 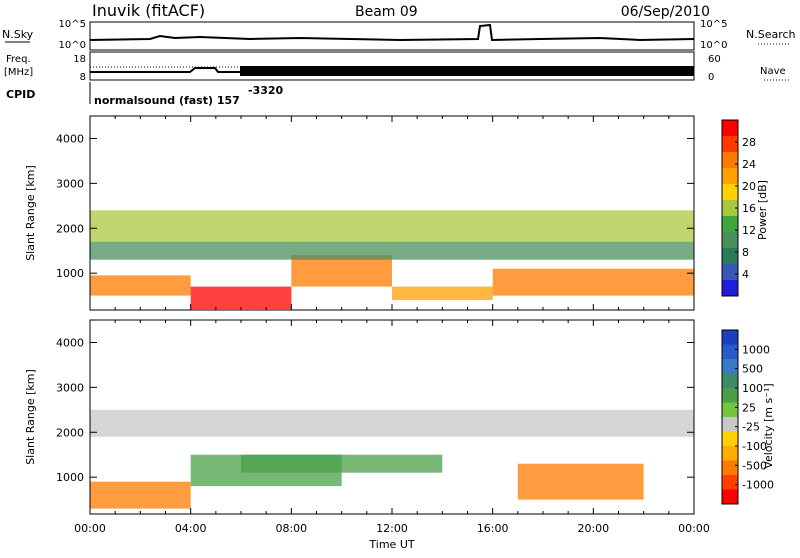 I want to click on nsky-label: N.Sky, so click(x=18, y=34).